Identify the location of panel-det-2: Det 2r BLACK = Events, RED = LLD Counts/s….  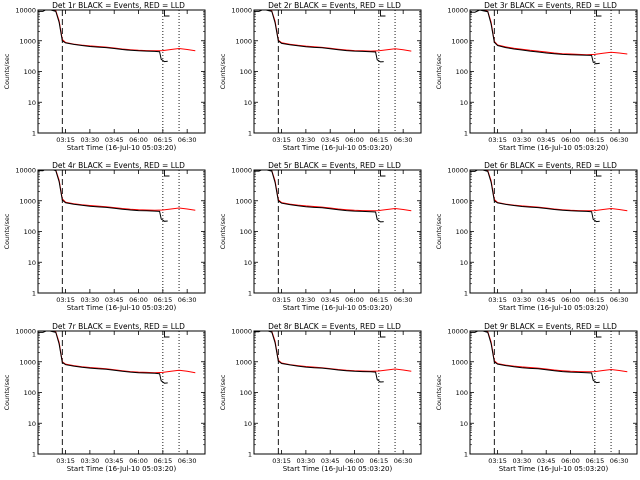
(320, 76).